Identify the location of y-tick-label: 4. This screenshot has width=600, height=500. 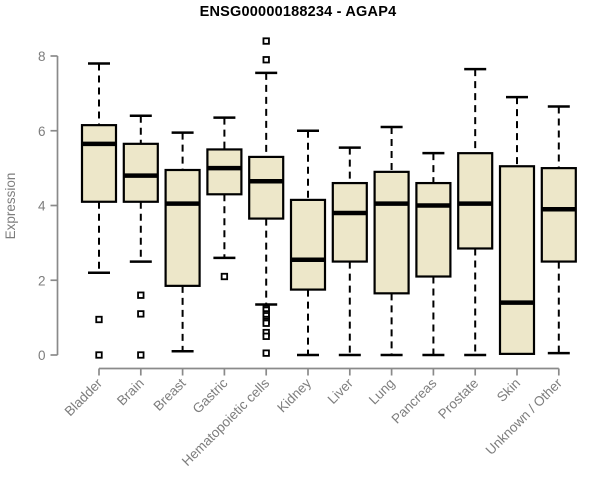
(42, 206).